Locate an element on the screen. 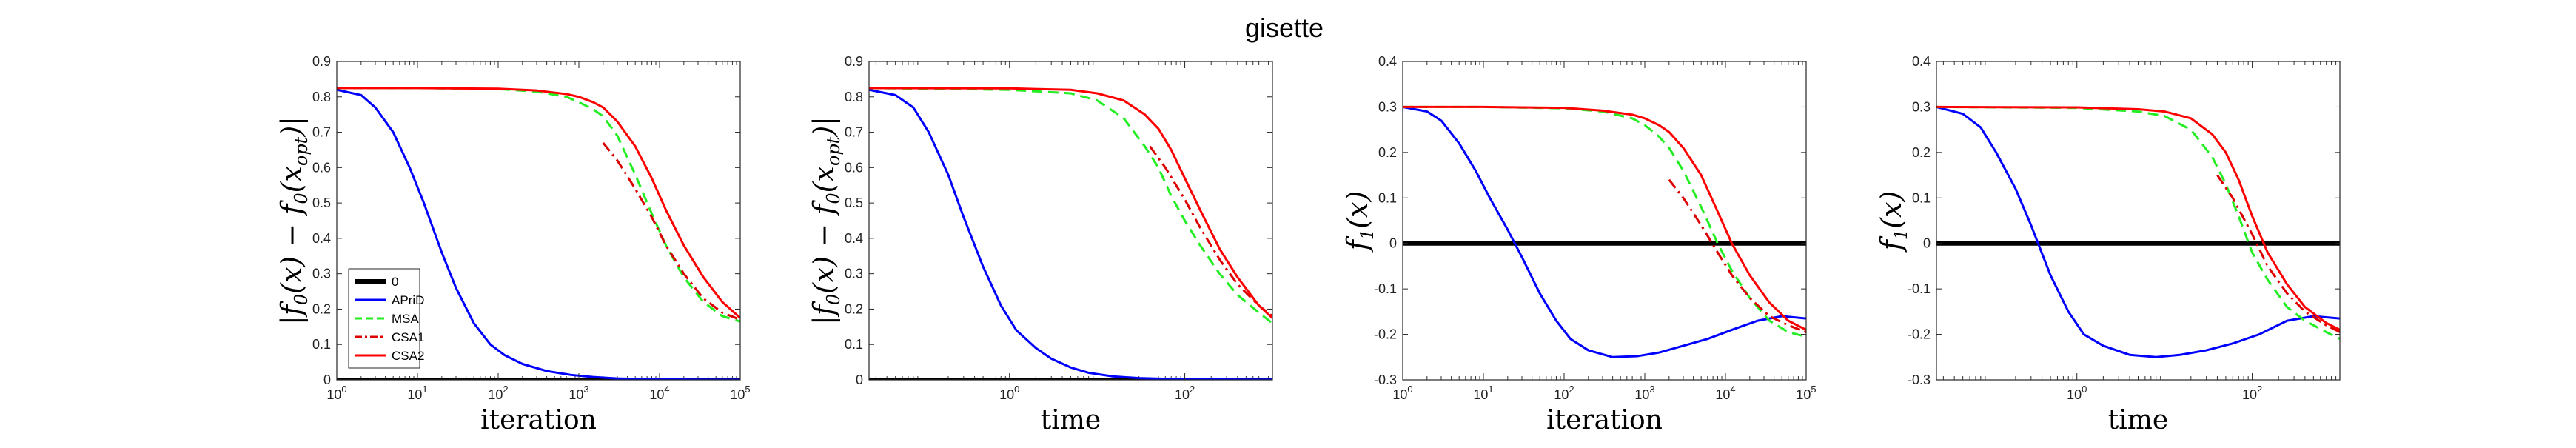 The height and width of the screenshot is (448, 2576). figure-title: gisette is located at coordinates (1284, 28).